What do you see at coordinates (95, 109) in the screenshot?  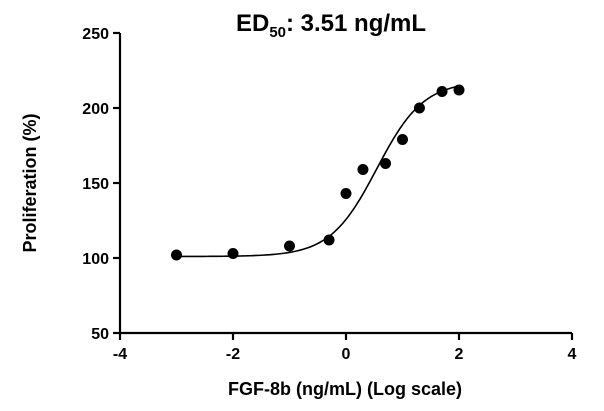 I see `y-tick-label: 200` at bounding box center [95, 109].